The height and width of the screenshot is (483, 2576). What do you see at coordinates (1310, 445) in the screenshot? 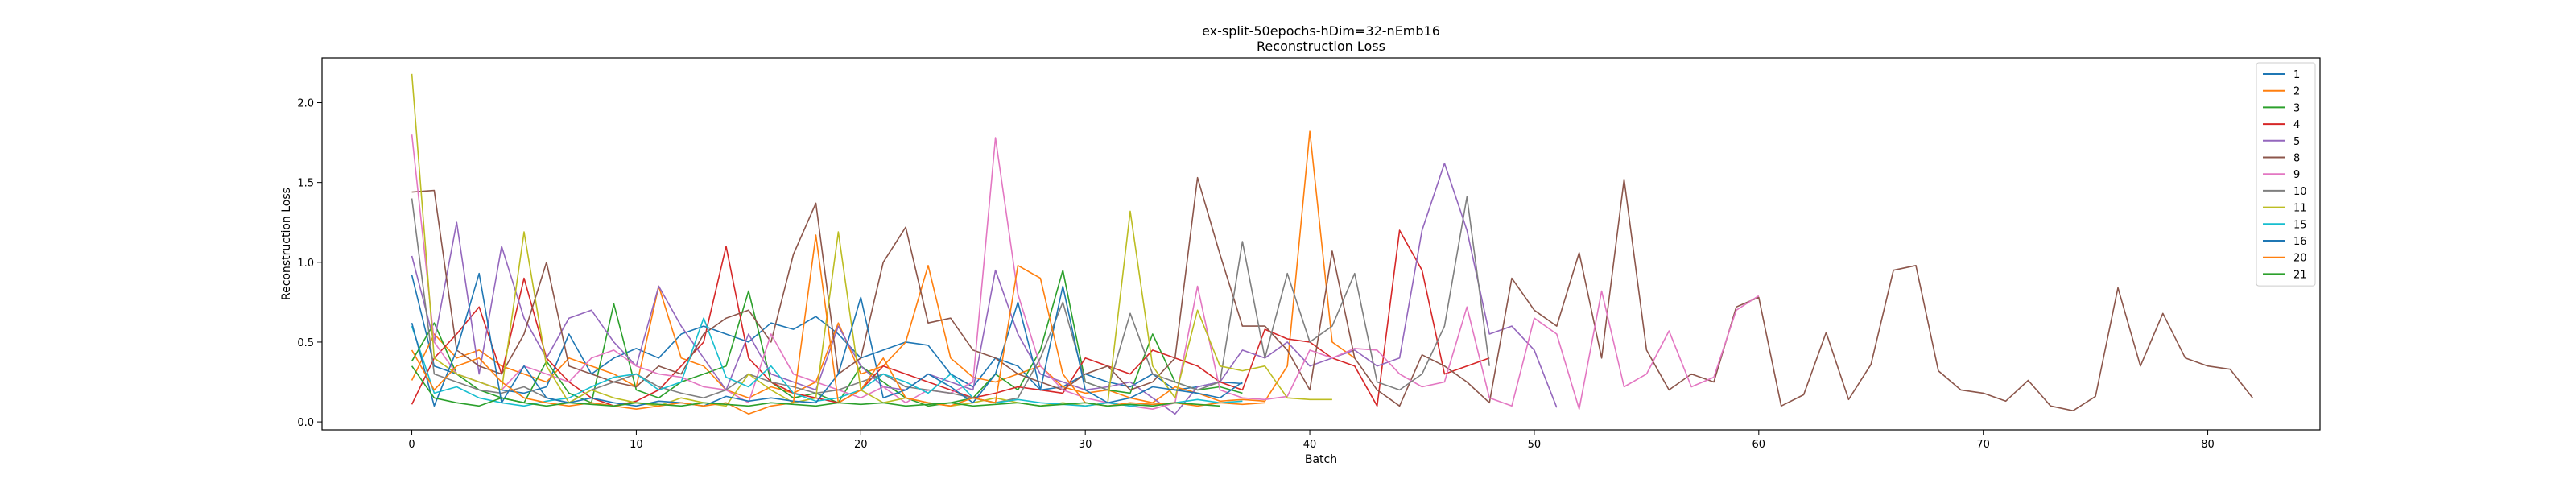
I see `x-tick-label: 40` at bounding box center [1310, 445].